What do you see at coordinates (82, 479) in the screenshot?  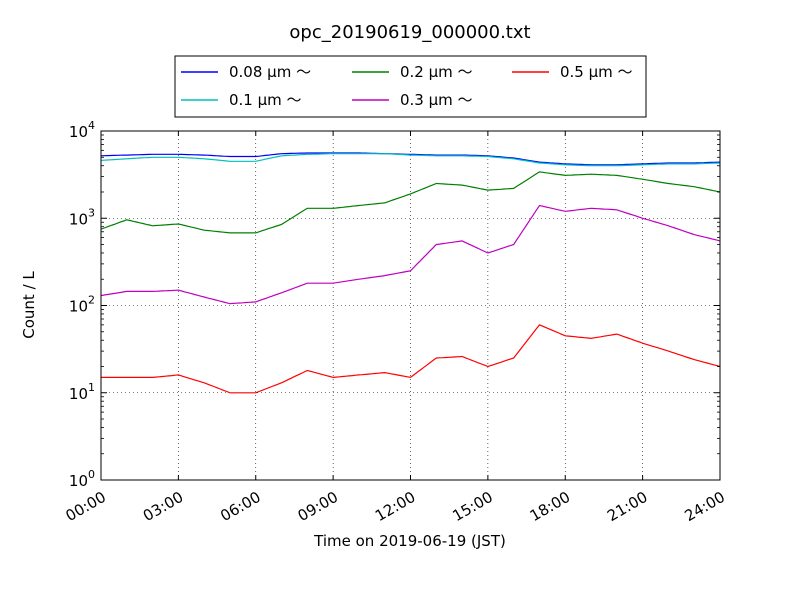 I see `y-tick-label: 10⁰` at bounding box center [82, 479].